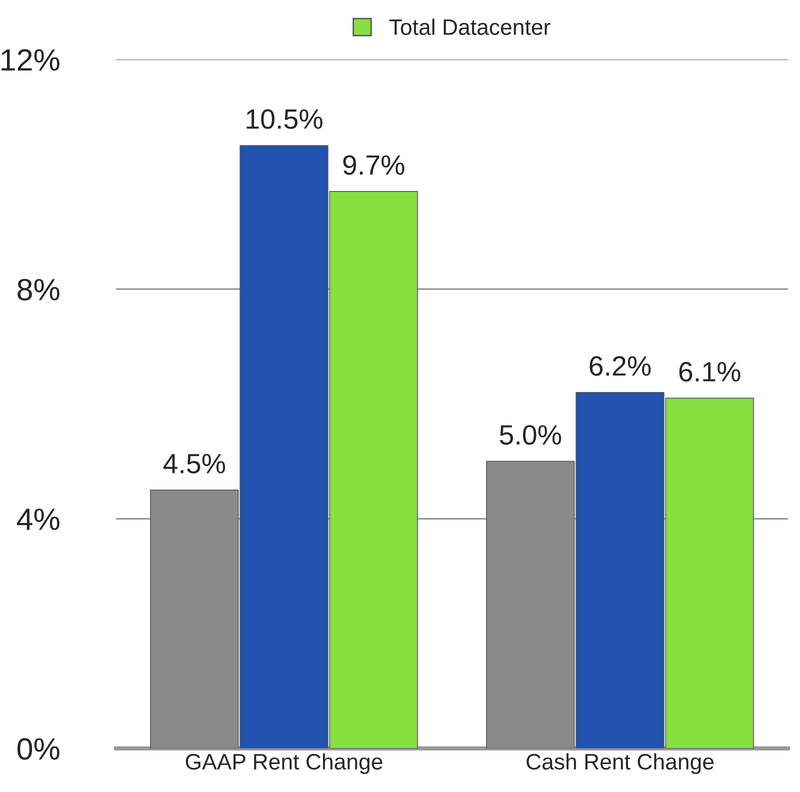 This screenshot has width=800, height=792. What do you see at coordinates (373, 165) in the screenshot?
I see `data-label: 9.7%` at bounding box center [373, 165].